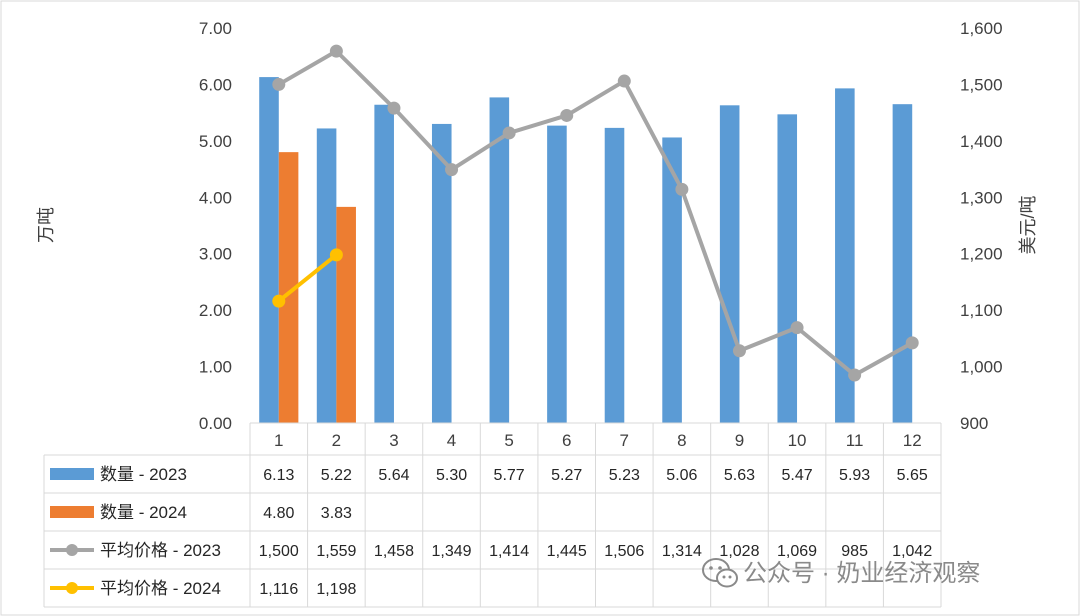 The width and height of the screenshot is (1080, 616). I want to click on category-label: 4, so click(451, 440).